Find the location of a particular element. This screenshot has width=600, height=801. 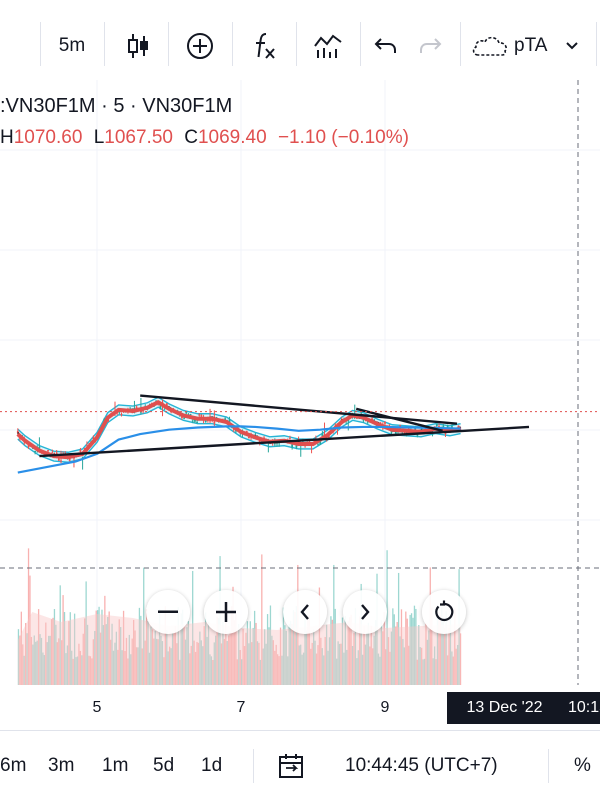

redo-icon is located at coordinates (430, 46).